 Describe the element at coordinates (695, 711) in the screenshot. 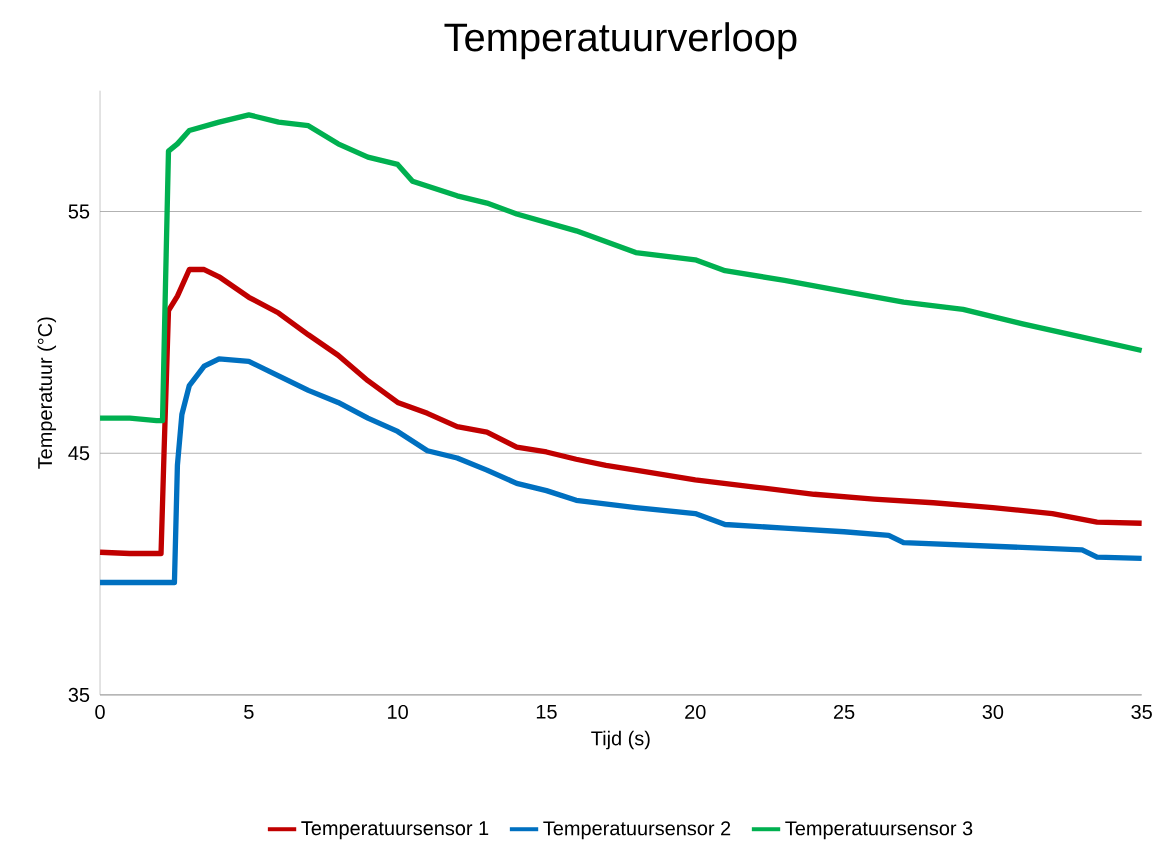

I see `x-tick-label: 20` at that location.